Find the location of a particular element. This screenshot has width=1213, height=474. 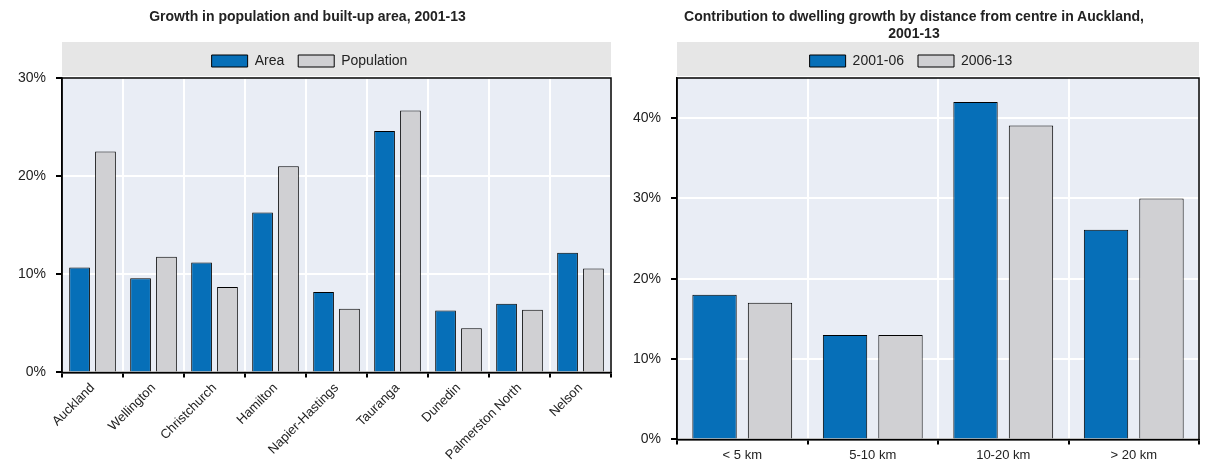

legend-label: Population is located at coordinates (374, 59).